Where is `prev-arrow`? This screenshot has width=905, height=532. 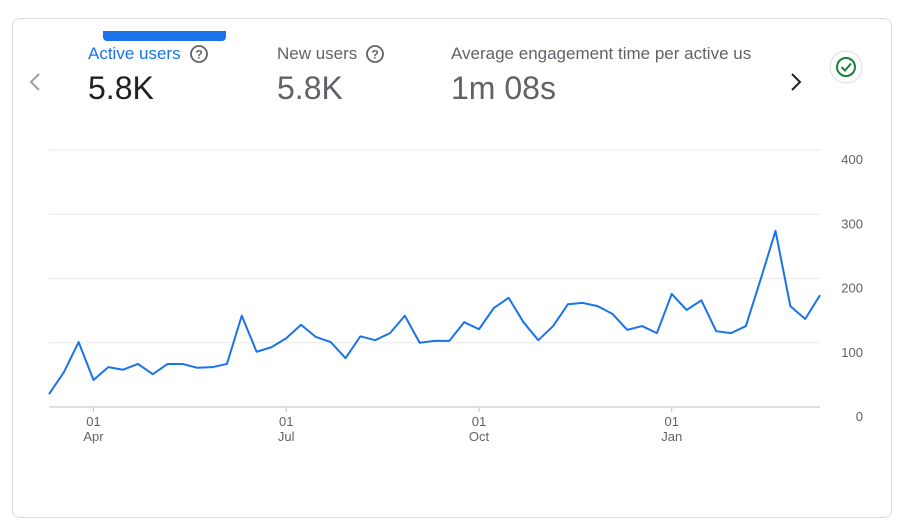 prev-arrow is located at coordinates (34, 82).